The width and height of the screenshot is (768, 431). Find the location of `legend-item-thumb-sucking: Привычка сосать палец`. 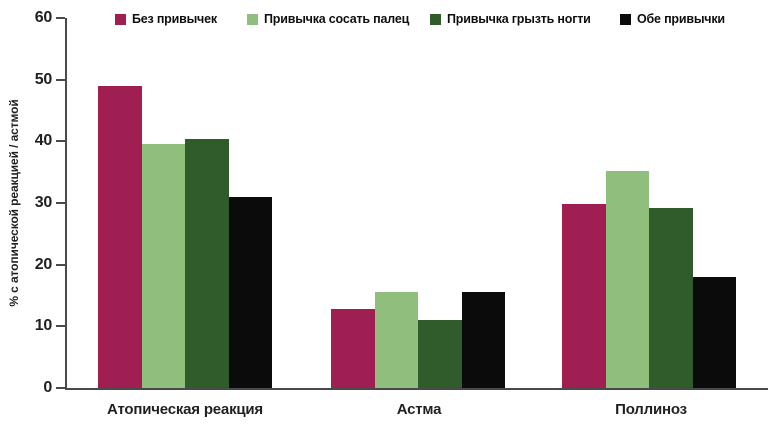

legend-item-thumb-sucking: Привычка сосать палец is located at coordinates (328, 19).